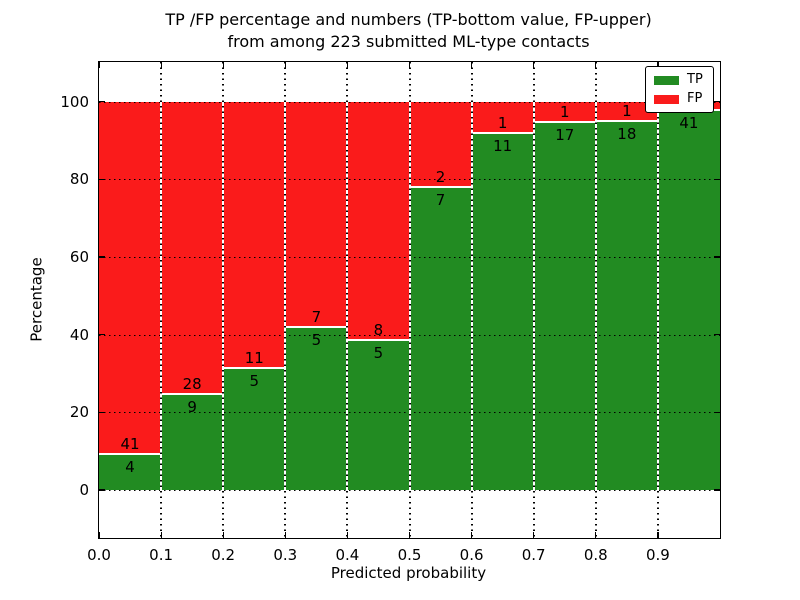 The image size is (800, 600). Describe the element at coordinates (74, 101) in the screenshot. I see `y-tick-label: 100` at that location.